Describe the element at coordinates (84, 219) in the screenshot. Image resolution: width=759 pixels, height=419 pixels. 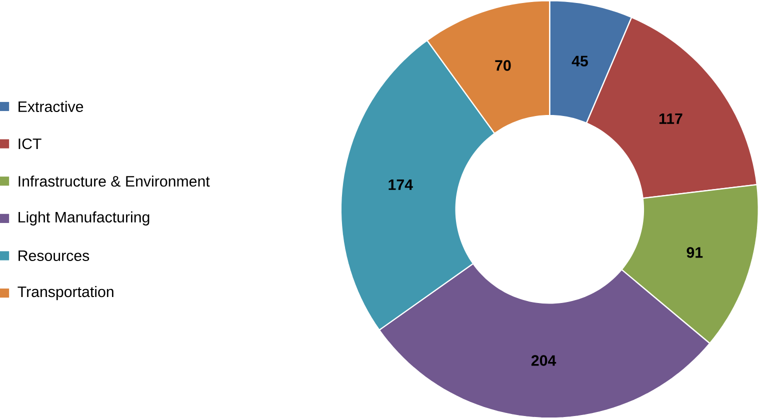
I see `legend-label: Light Manufacturing` at that location.